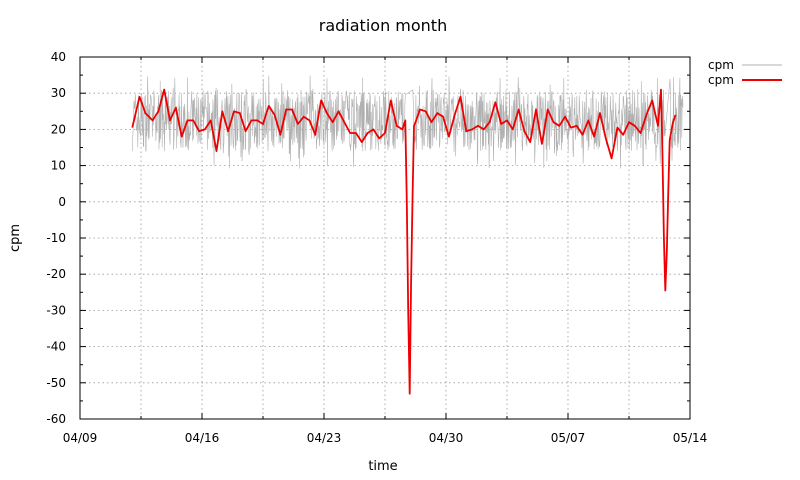 This screenshot has width=800, height=480. What do you see at coordinates (721, 80) in the screenshot?
I see `legend-label-avg: cpm` at bounding box center [721, 80].